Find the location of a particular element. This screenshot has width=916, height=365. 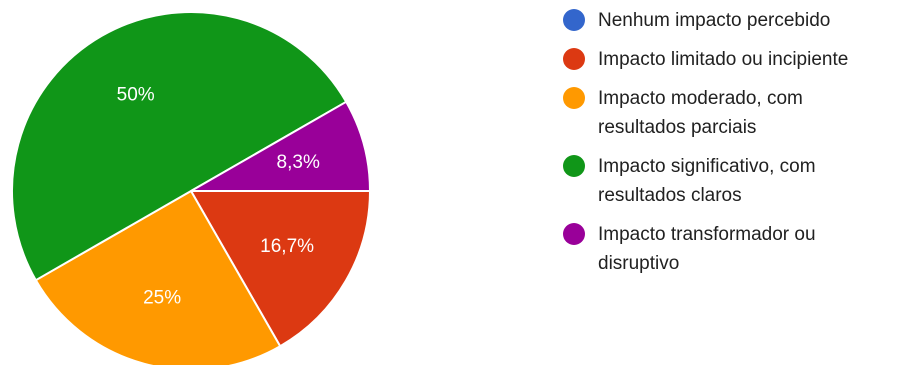

legend-label: resultados parciais is located at coordinates (677, 127).